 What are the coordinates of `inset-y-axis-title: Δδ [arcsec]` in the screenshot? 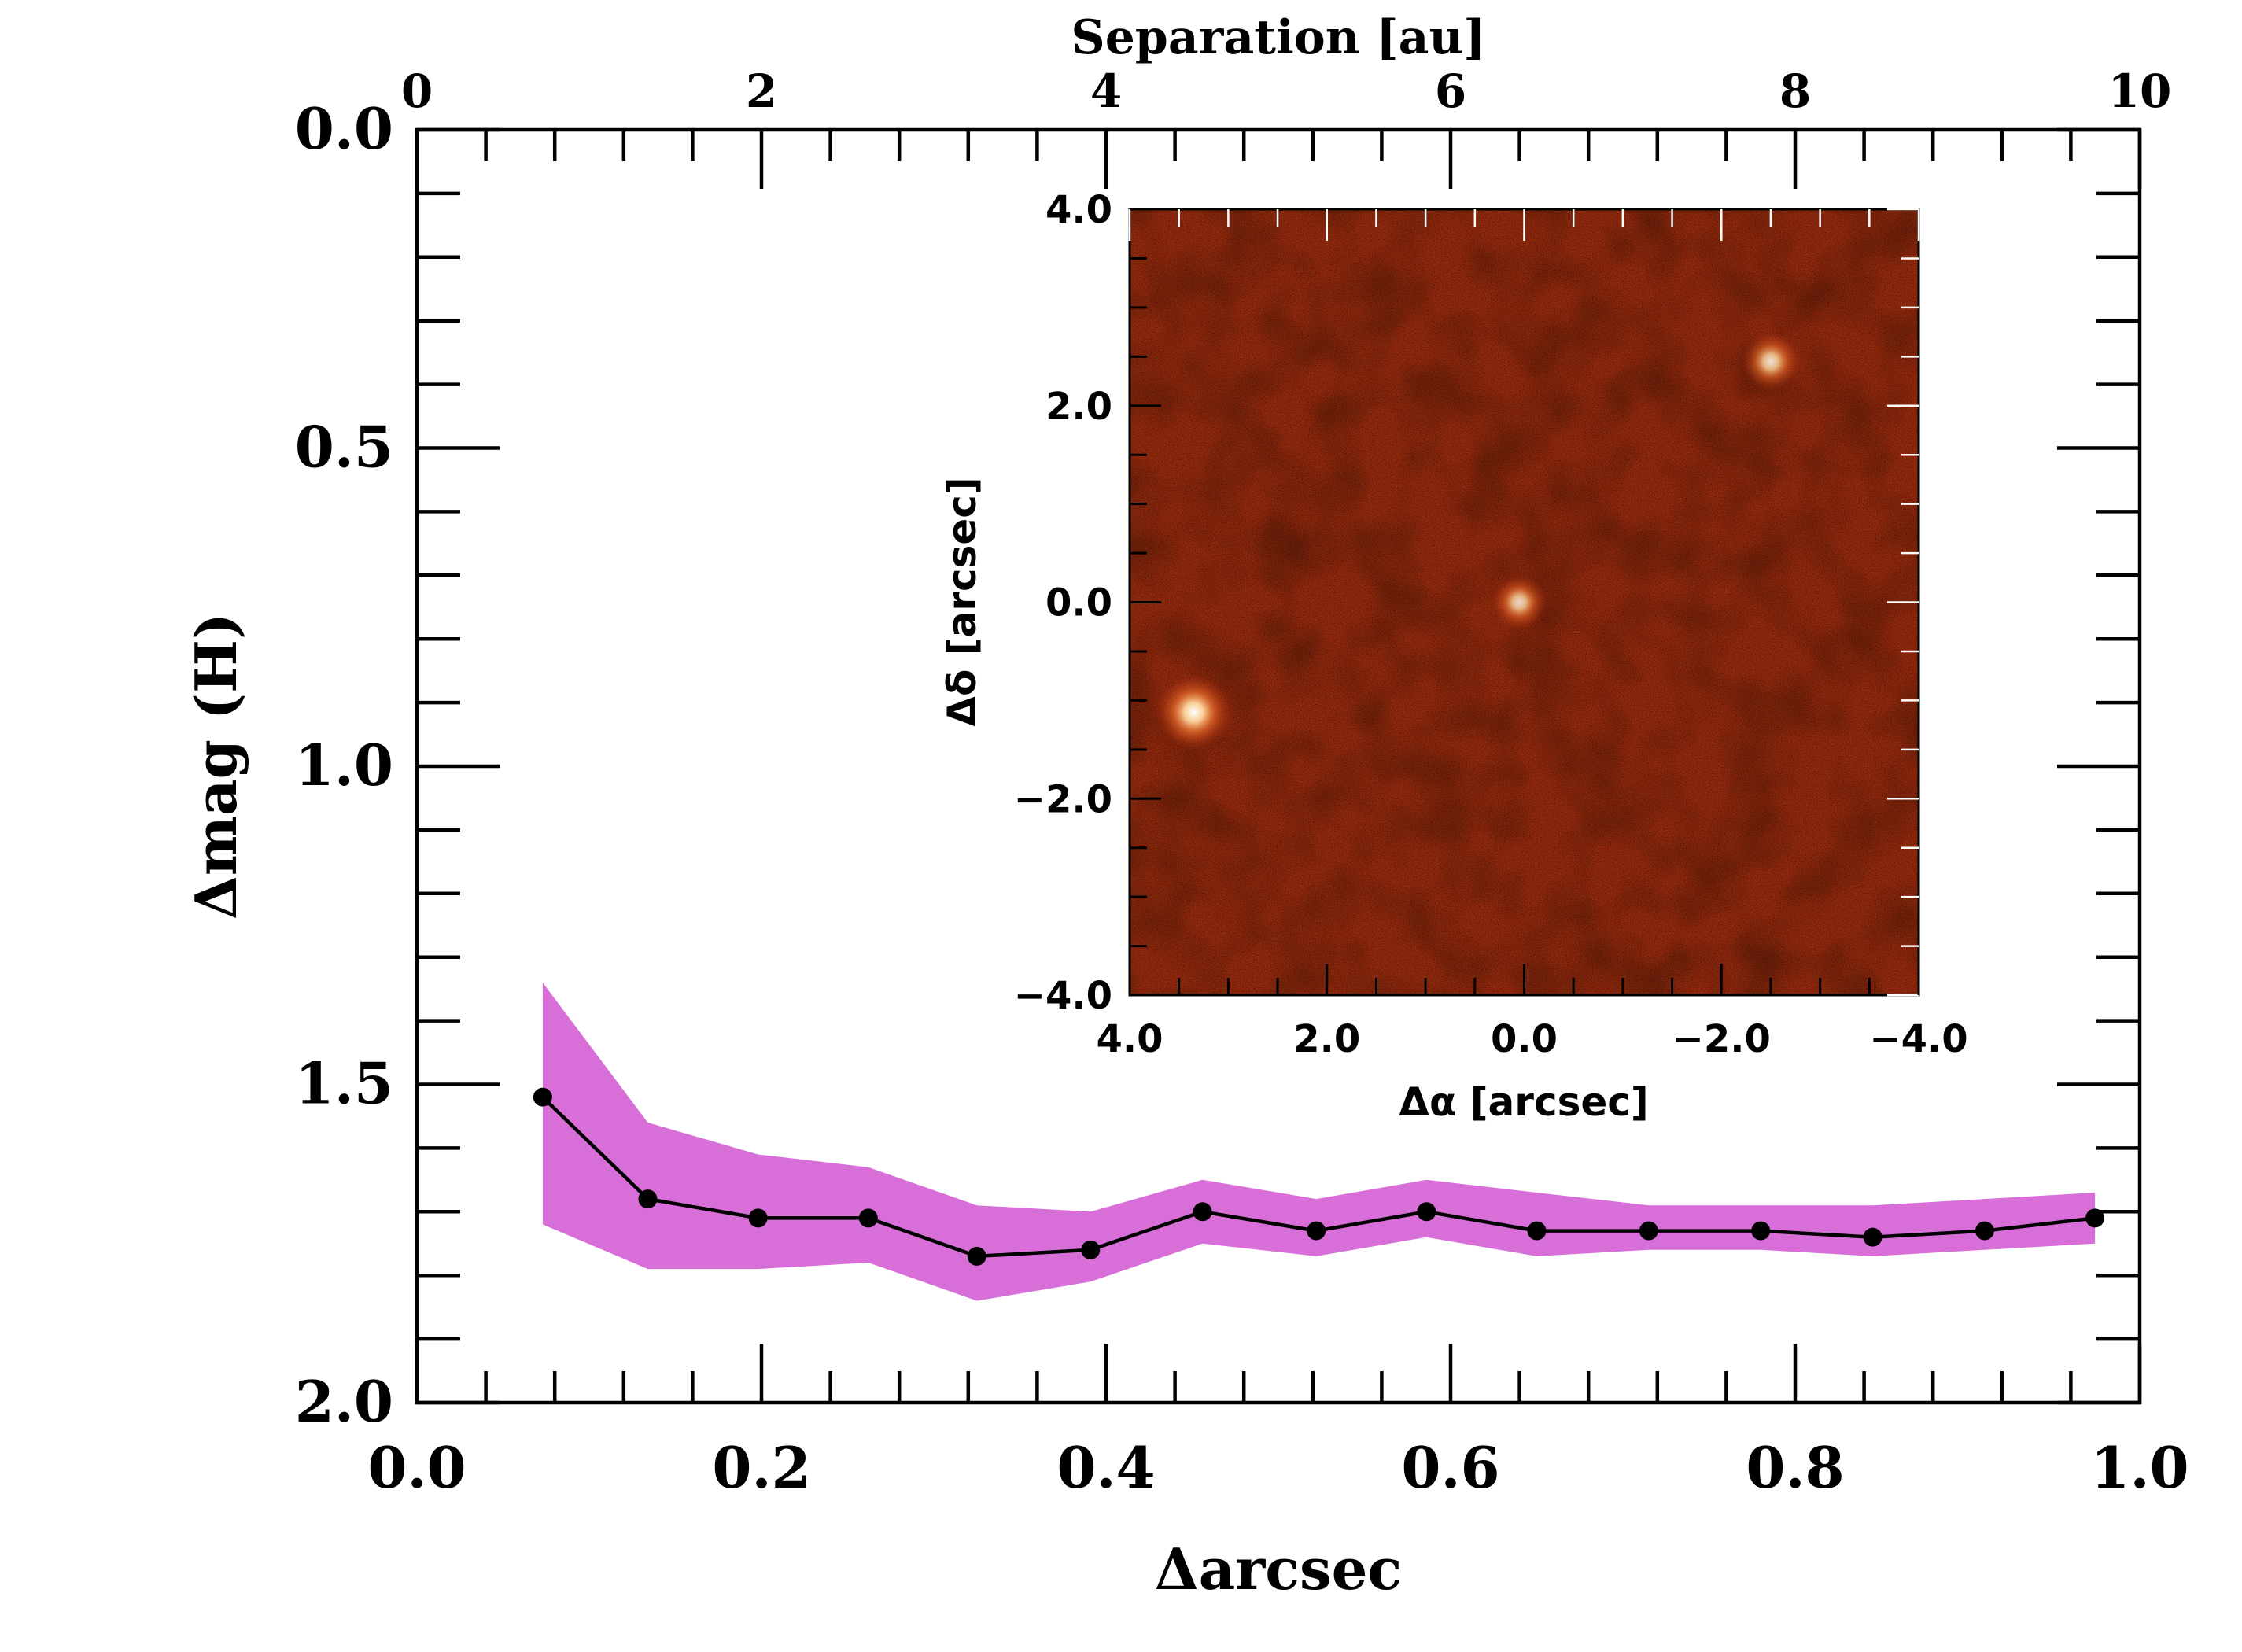 It's located at (962, 602).